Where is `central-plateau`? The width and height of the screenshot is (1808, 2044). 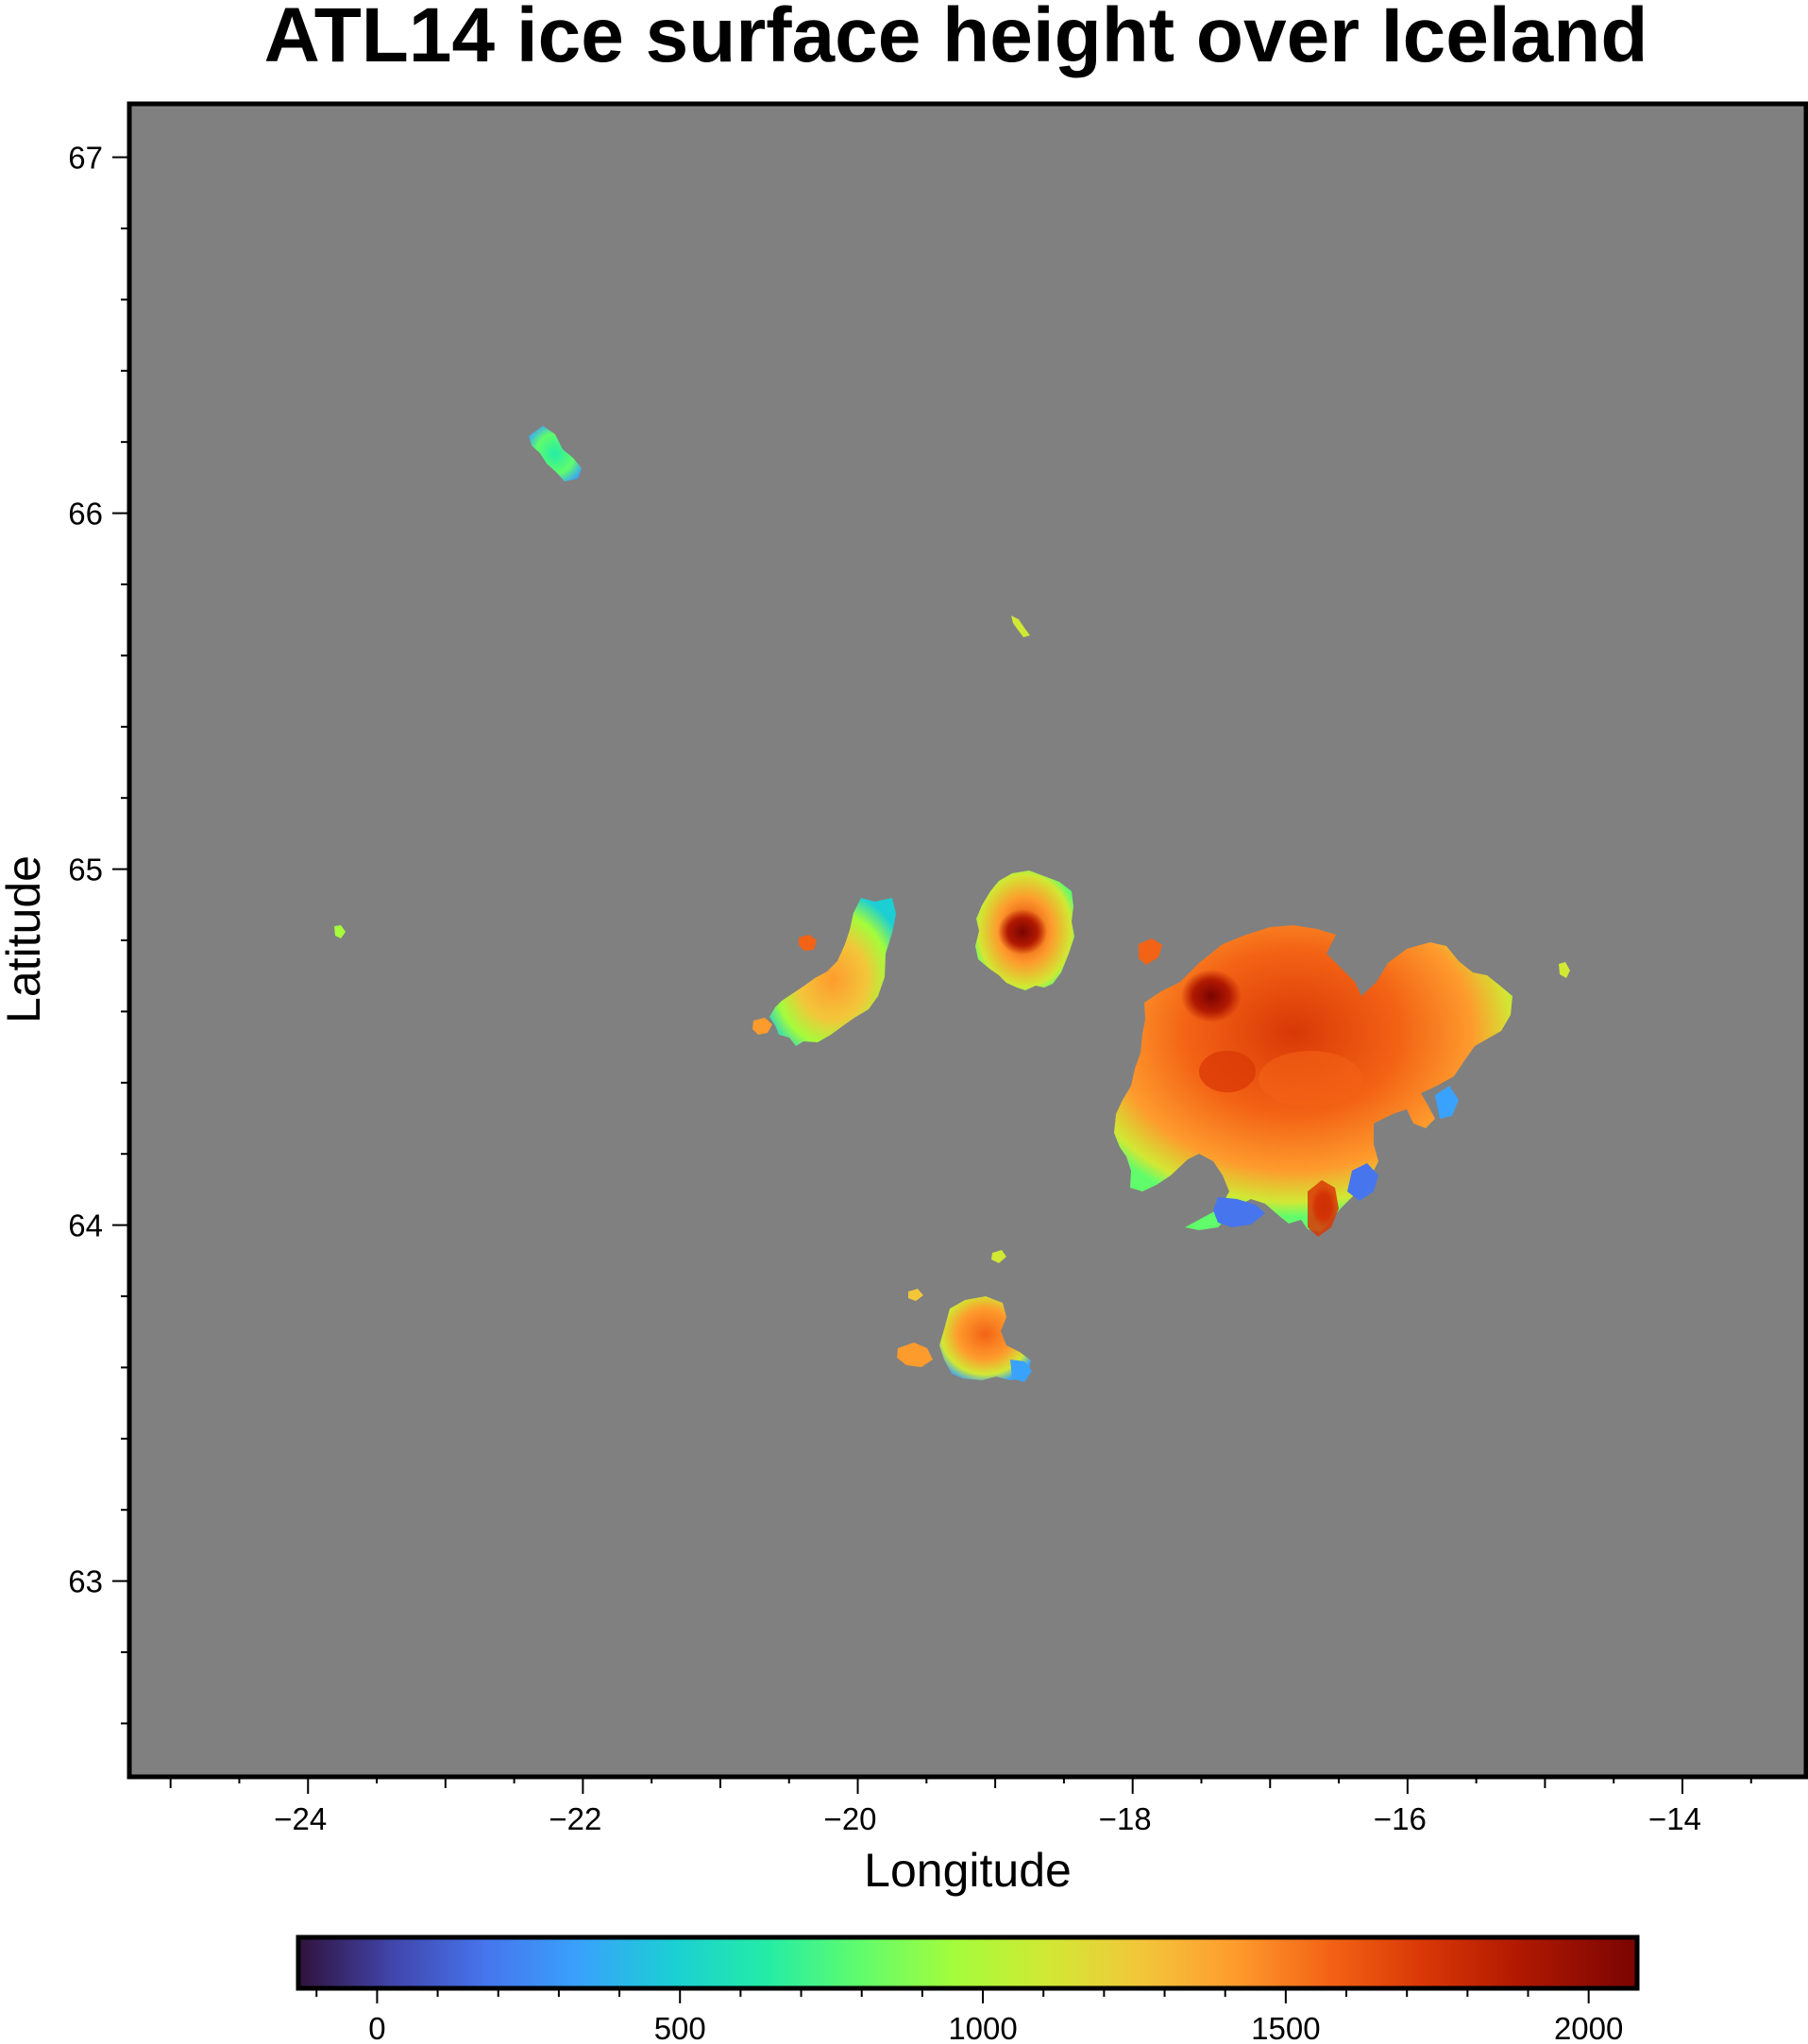
central-plateau is located at coordinates (1310, 1079).